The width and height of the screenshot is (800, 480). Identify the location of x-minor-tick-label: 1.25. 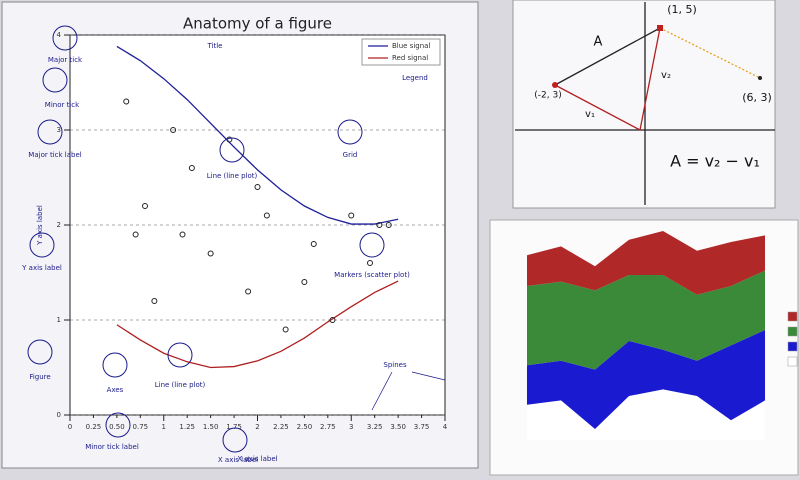
(187, 427).